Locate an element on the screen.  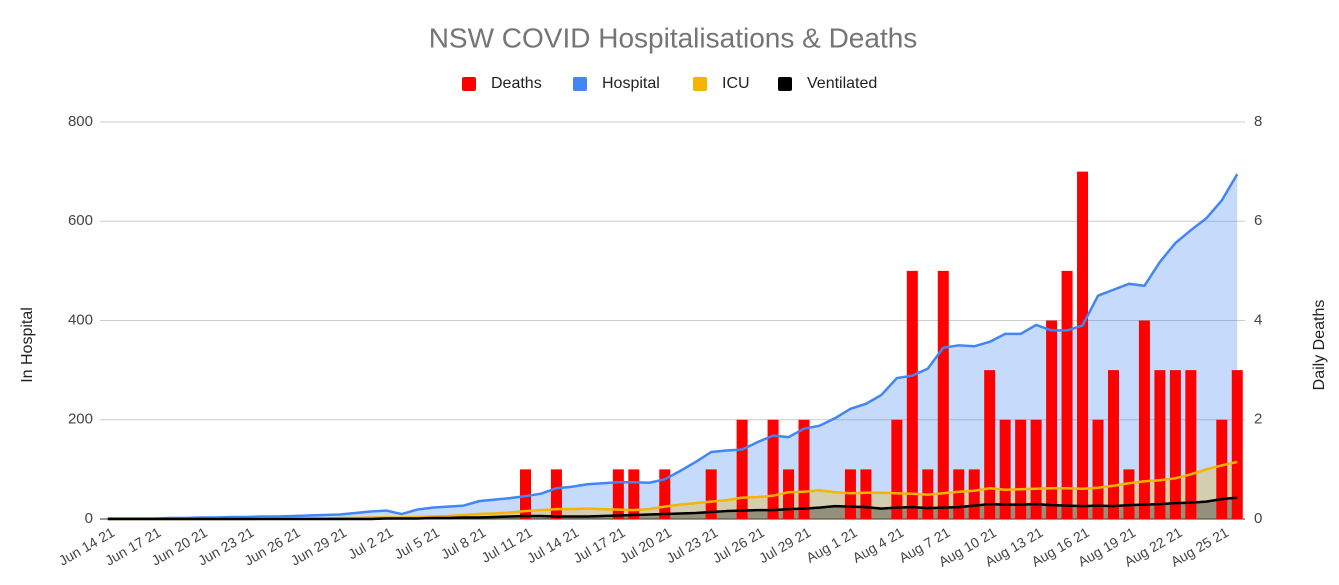
y2-tick-label: 6 is located at coordinates (1258, 220).